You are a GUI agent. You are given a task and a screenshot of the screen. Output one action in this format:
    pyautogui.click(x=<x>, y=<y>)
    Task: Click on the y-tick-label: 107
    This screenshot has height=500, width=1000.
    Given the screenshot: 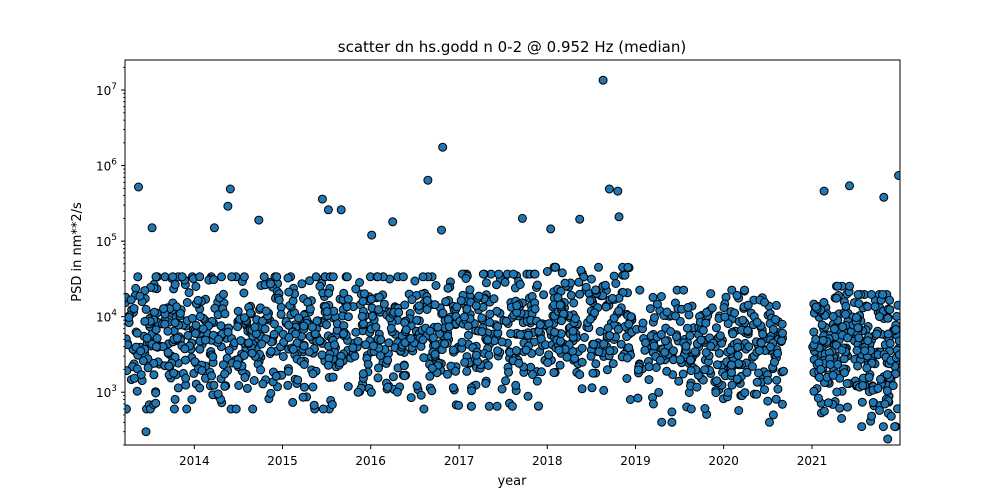 What is the action you would take?
    pyautogui.click(x=106, y=90)
    